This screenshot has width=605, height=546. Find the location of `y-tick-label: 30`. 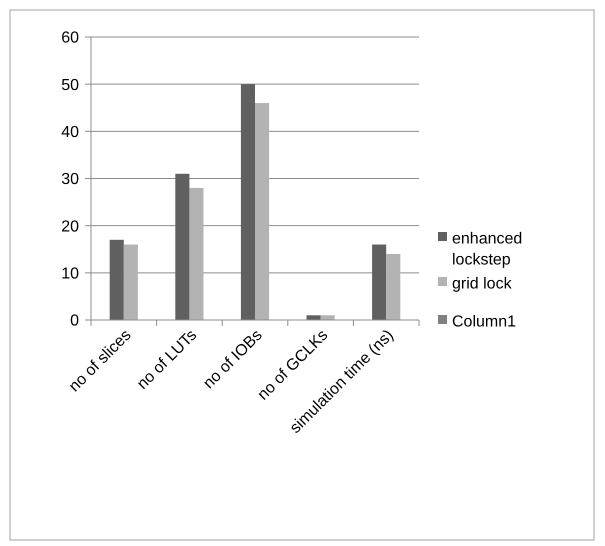

y-tick-label: 30 is located at coordinates (70, 179).